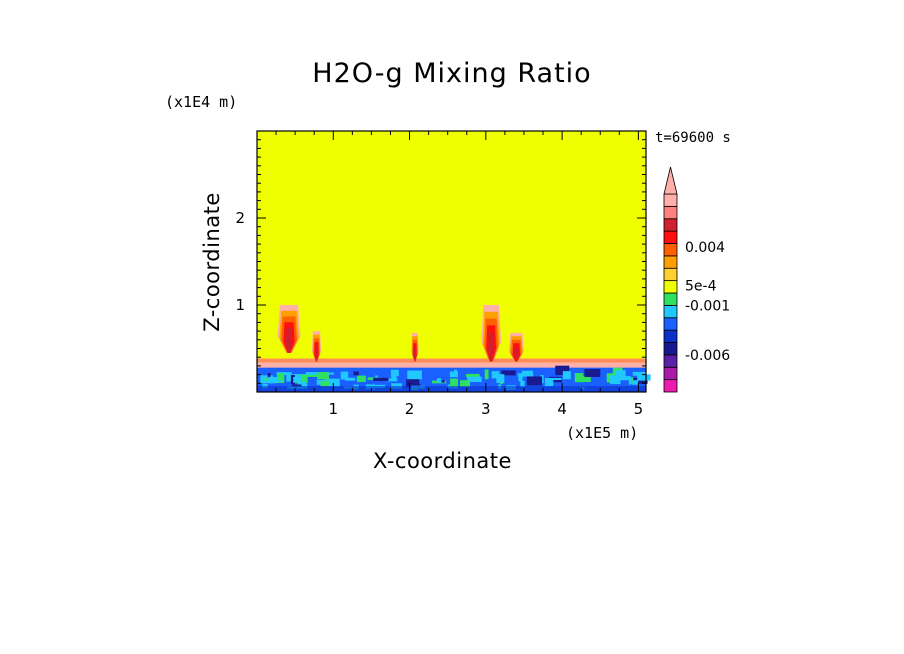 Image resolution: width=904 pixels, height=654 pixels. I want to click on x-tick-label: 1, so click(334, 409).